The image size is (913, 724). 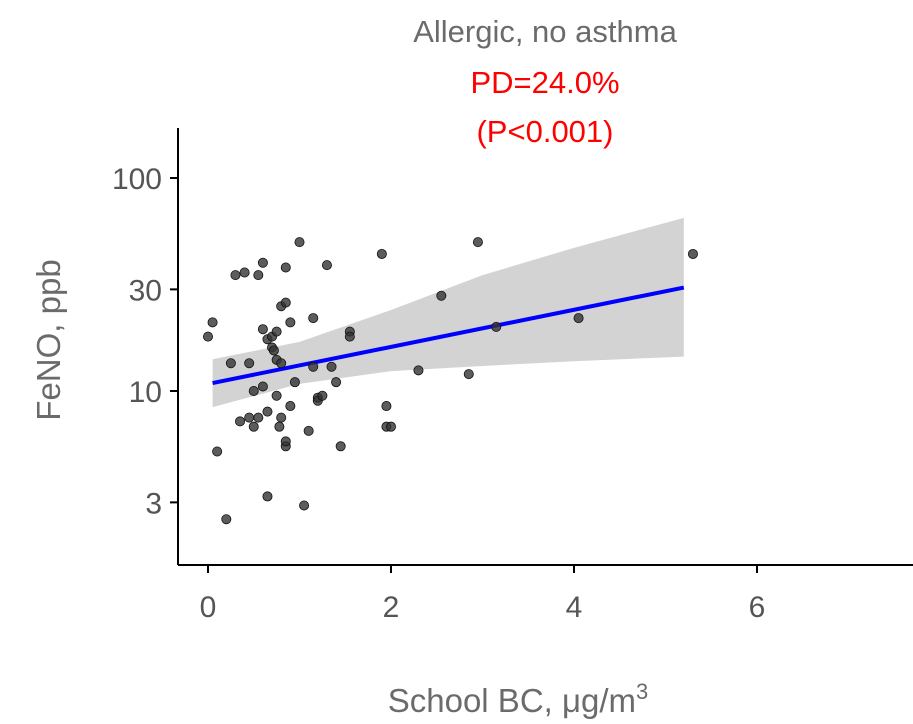 What do you see at coordinates (391, 607) in the screenshot?
I see `x-tick-label: 2` at bounding box center [391, 607].